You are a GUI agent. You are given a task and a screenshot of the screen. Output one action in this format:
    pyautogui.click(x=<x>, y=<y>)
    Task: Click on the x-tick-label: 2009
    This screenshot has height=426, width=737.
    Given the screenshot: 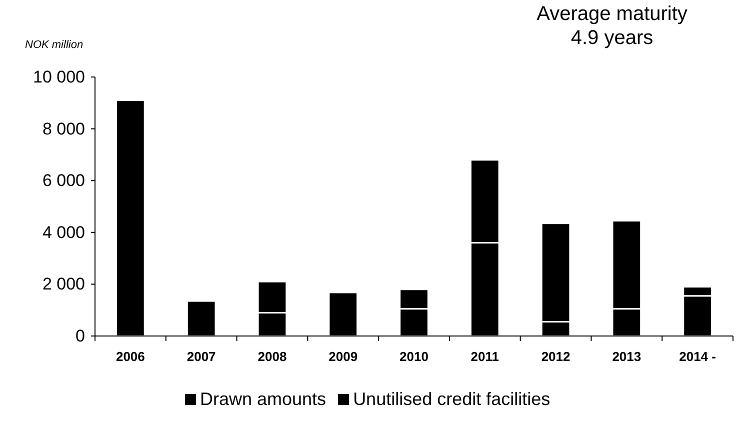 What is the action you would take?
    pyautogui.click(x=343, y=356)
    